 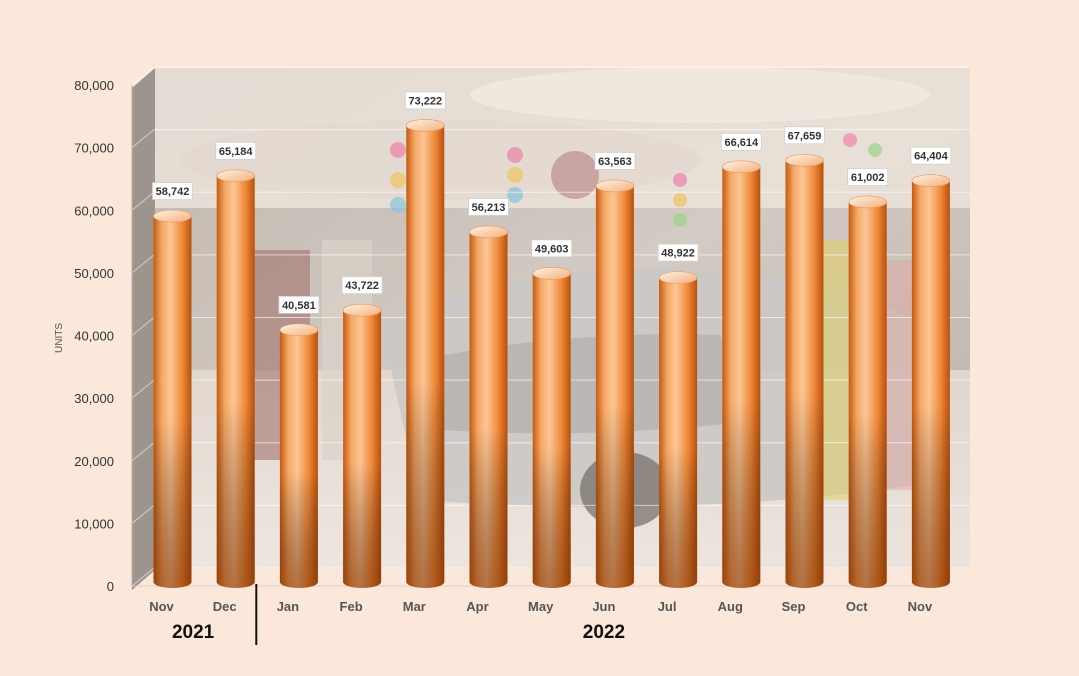 I want to click on year-groups: 2021 2022, so click(x=398, y=614).